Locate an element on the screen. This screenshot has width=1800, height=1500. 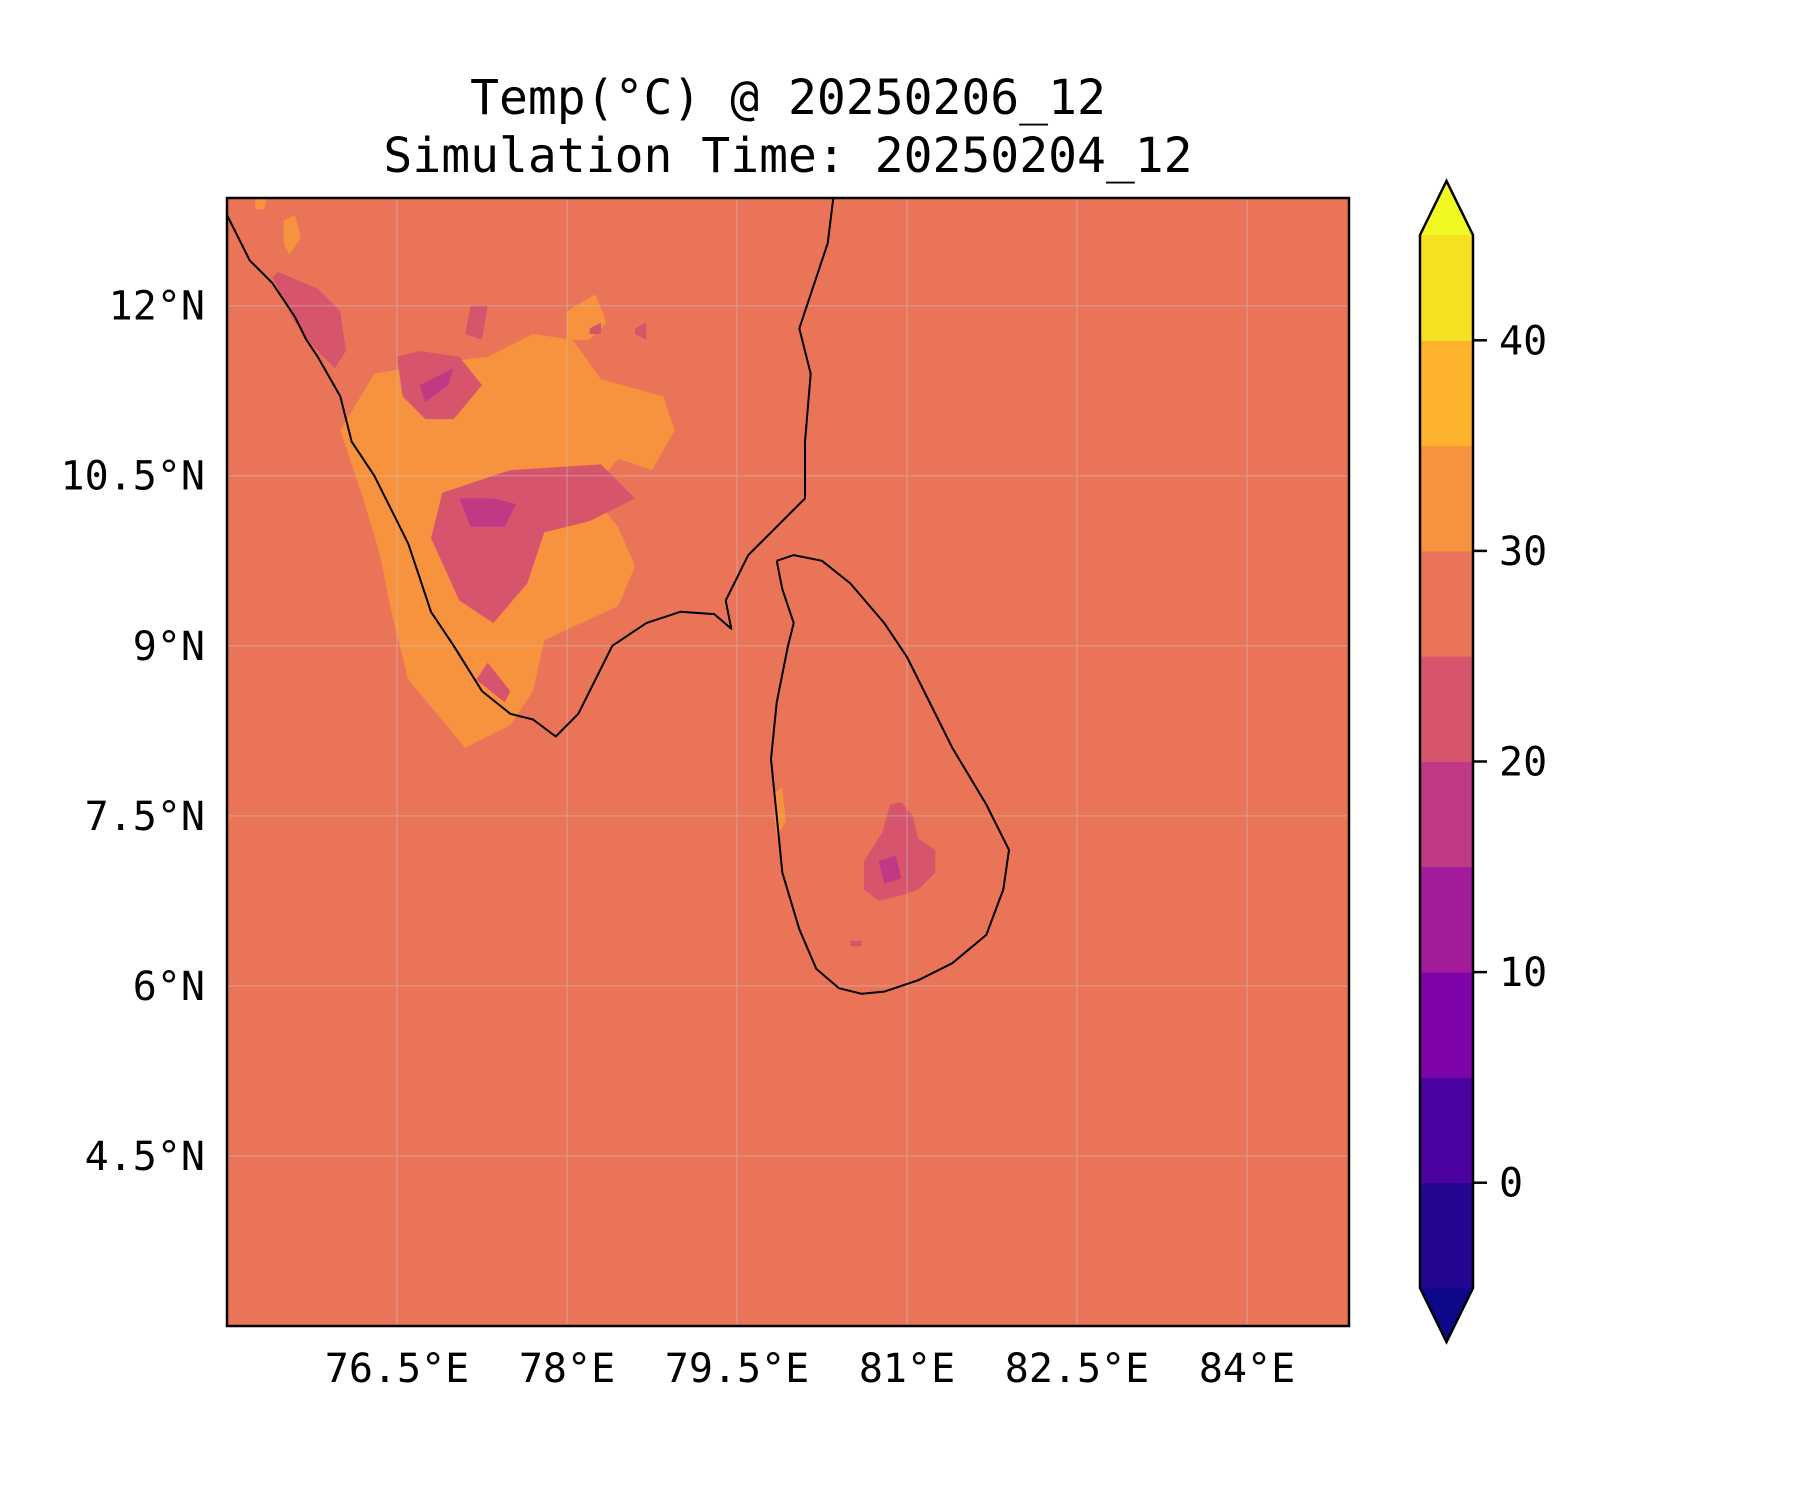
colorbar-tick-label-2: 20 is located at coordinates (1523, 763).